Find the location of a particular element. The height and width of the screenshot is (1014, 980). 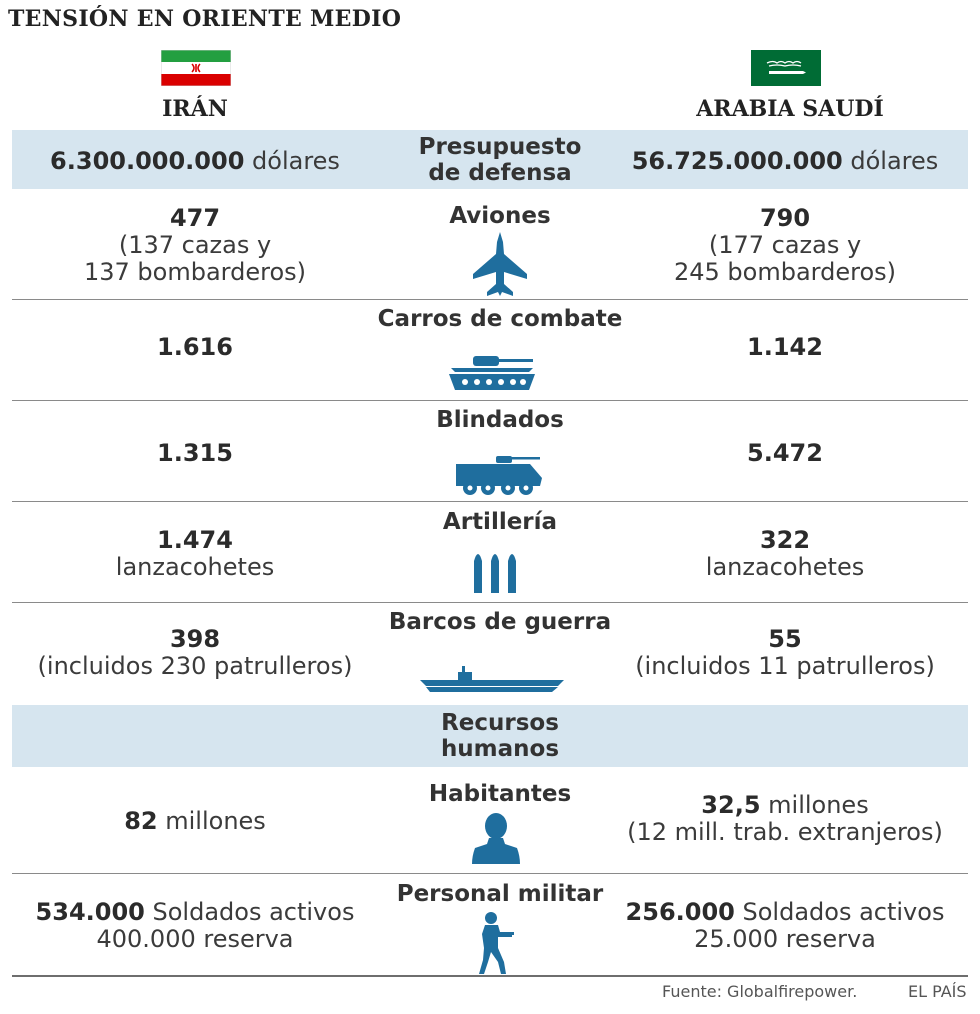

iran-population-unit: millones is located at coordinates (215, 821).